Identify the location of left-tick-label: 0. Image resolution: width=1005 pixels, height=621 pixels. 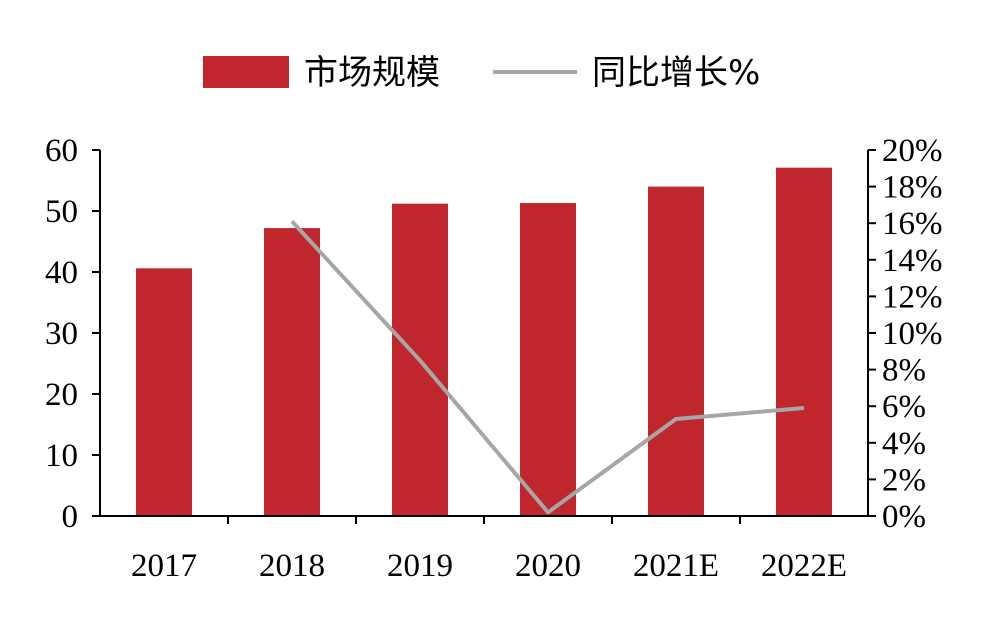
(70, 517).